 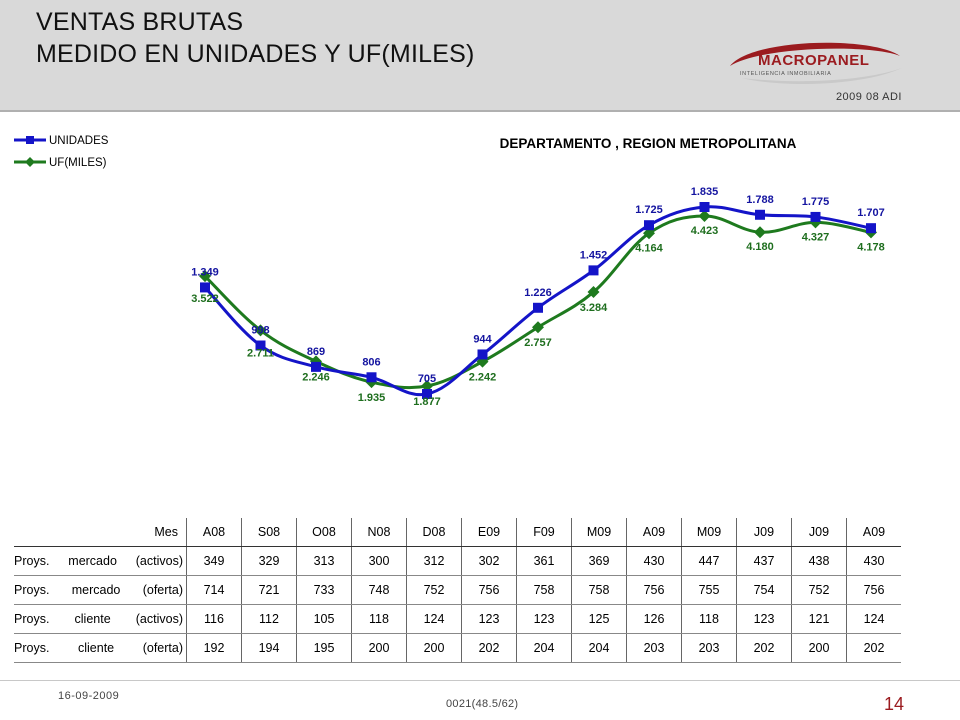 I want to click on row-label: Proys. mercado (oferta), so click(x=100, y=590).